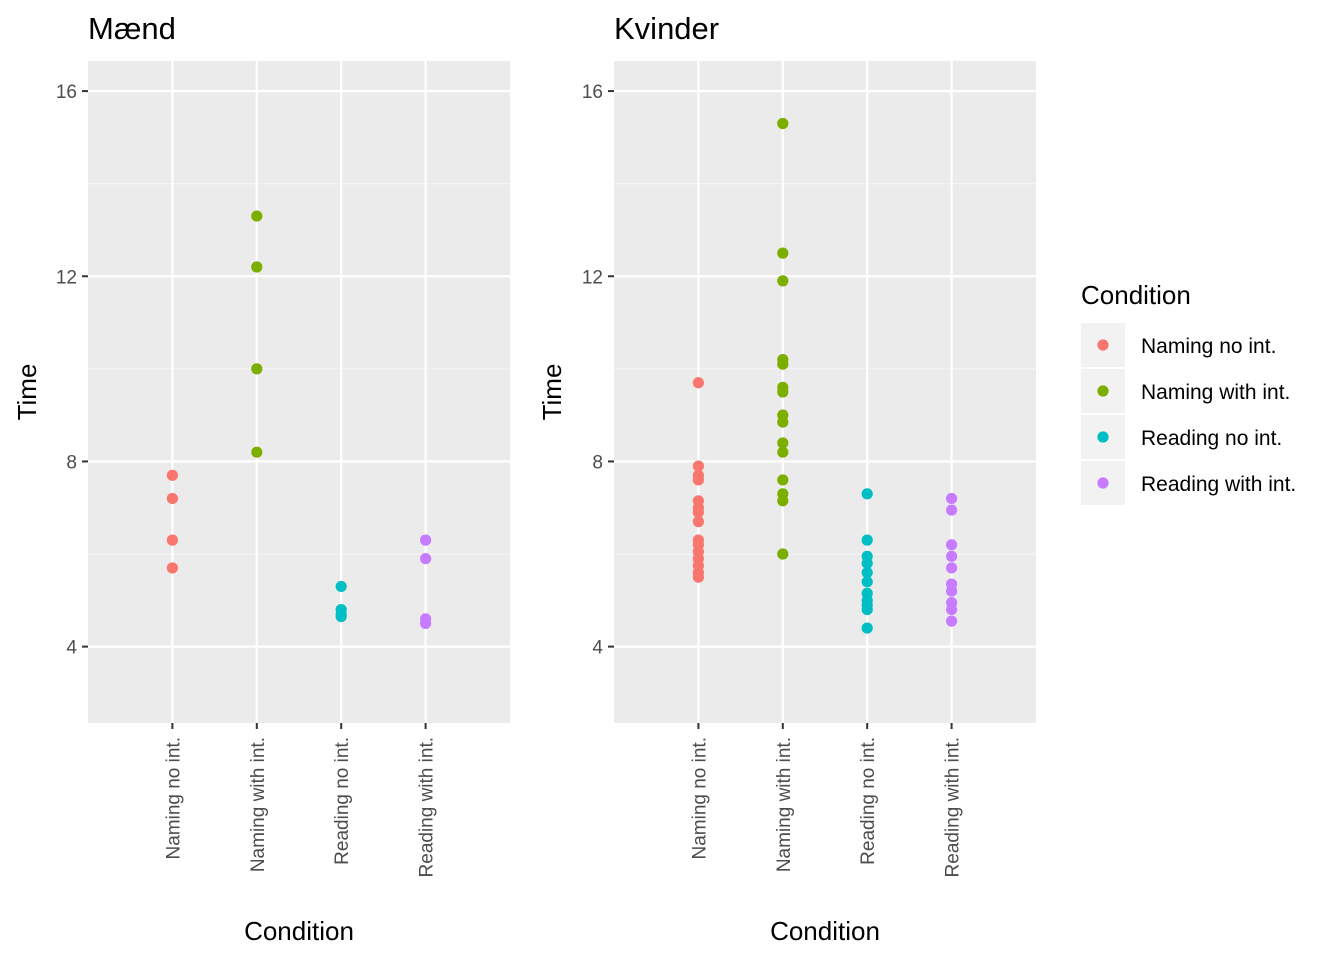 Image resolution: width=1344 pixels, height=960 pixels. I want to click on panel-title: Kvinder, so click(666, 28).